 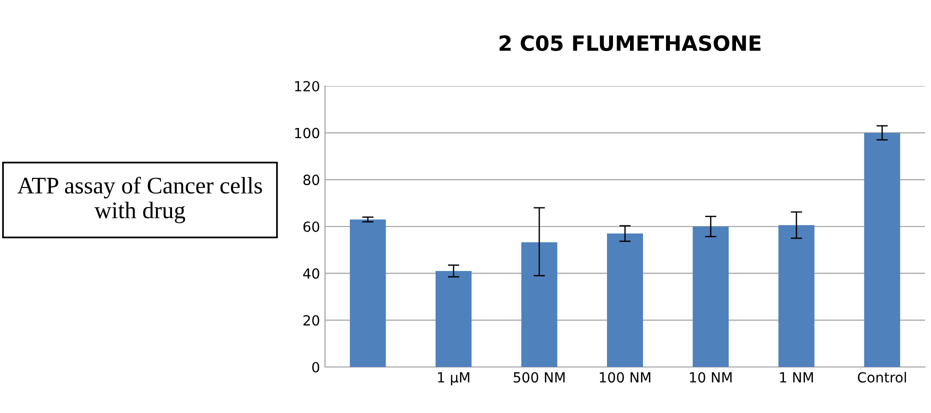 I want to click on y-tick-label: 20, so click(x=311, y=320).